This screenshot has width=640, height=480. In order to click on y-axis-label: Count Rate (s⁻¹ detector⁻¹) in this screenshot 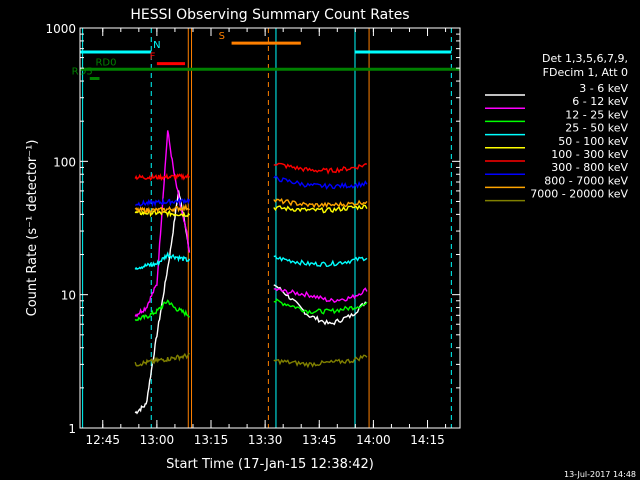, I will do `click(32, 228)`.